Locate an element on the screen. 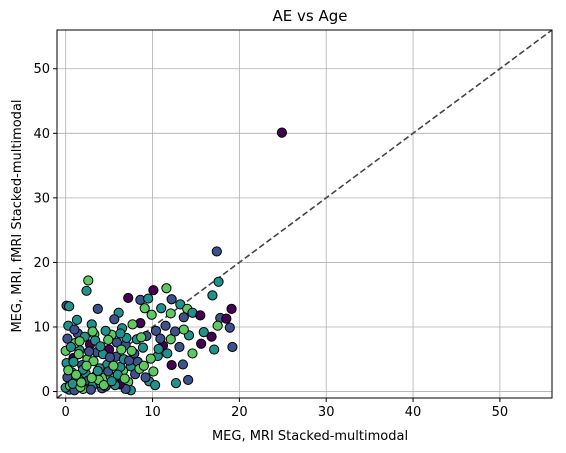 This screenshot has width=566, height=453. x-tick-label: 40 is located at coordinates (413, 412).